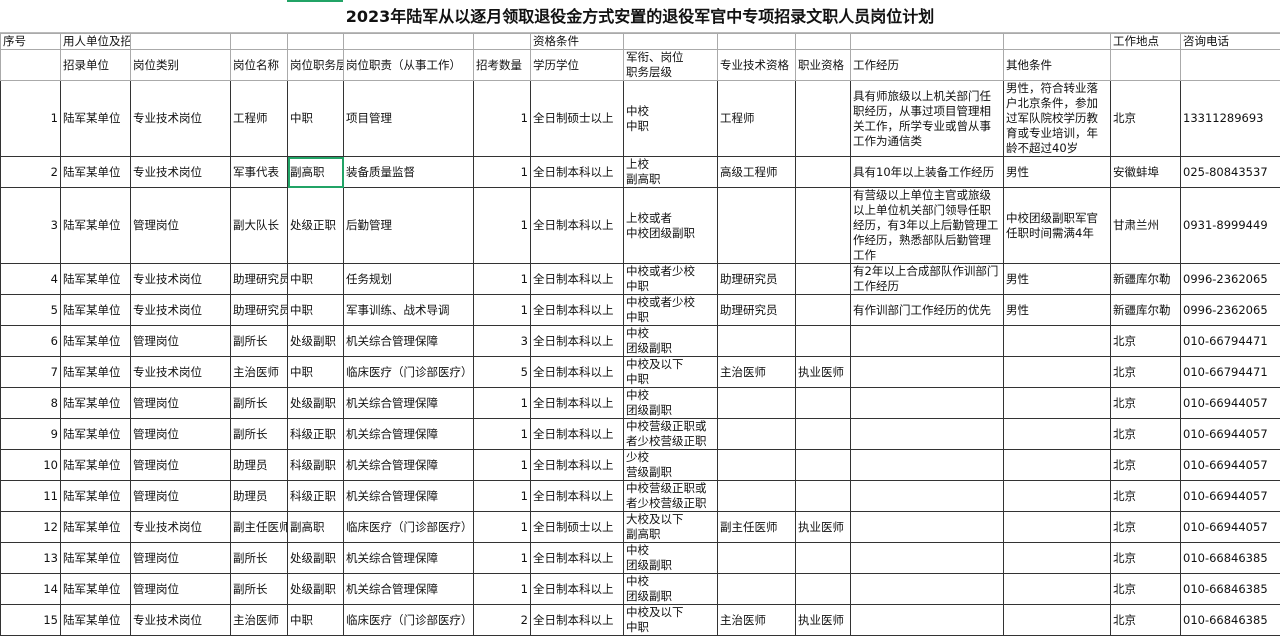 Image resolution: width=1280 pixels, height=636 pixels. Describe the element at coordinates (757, 172) in the screenshot. I see `cell-tech-qual: 高级工程师` at that location.